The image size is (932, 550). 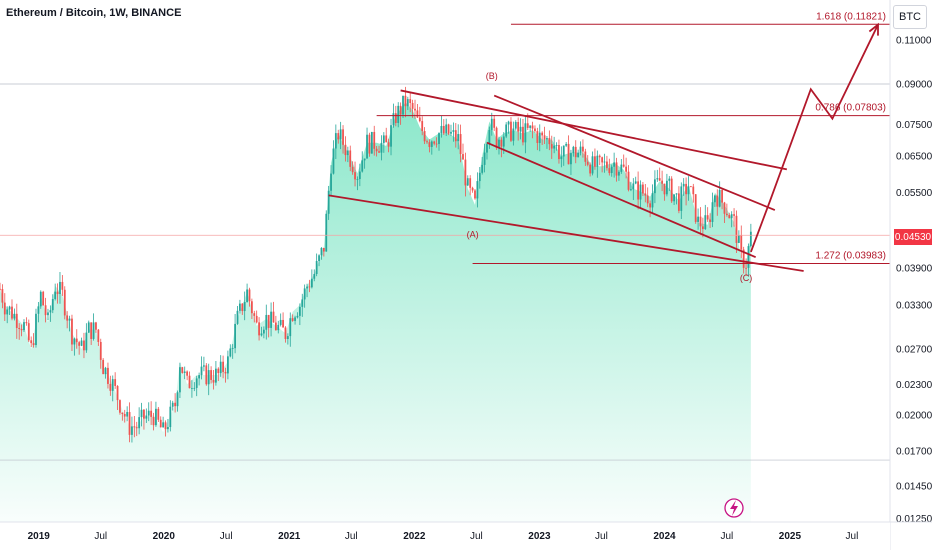 What do you see at coordinates (664, 536) in the screenshot?
I see `x-tick-label: 2024` at bounding box center [664, 536].